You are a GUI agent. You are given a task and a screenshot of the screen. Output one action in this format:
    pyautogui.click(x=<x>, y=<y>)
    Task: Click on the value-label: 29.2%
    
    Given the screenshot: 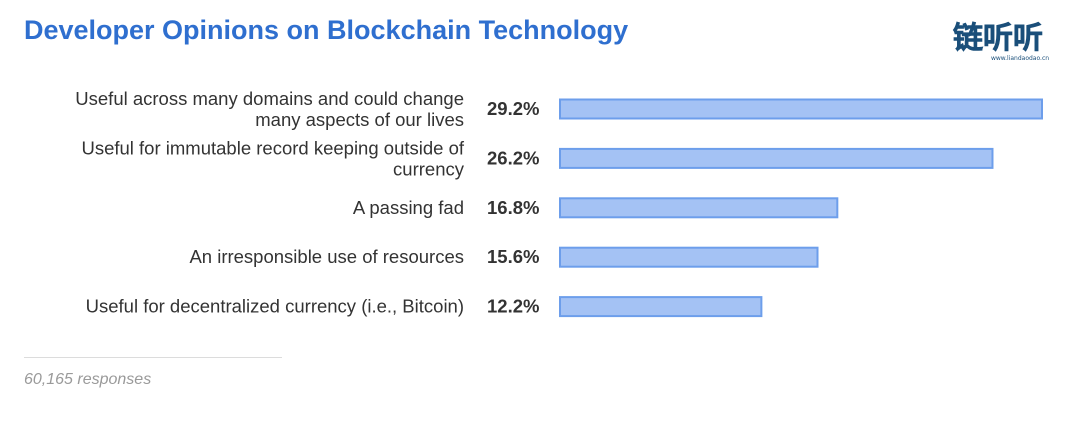 What is the action you would take?
    pyautogui.click(x=513, y=108)
    